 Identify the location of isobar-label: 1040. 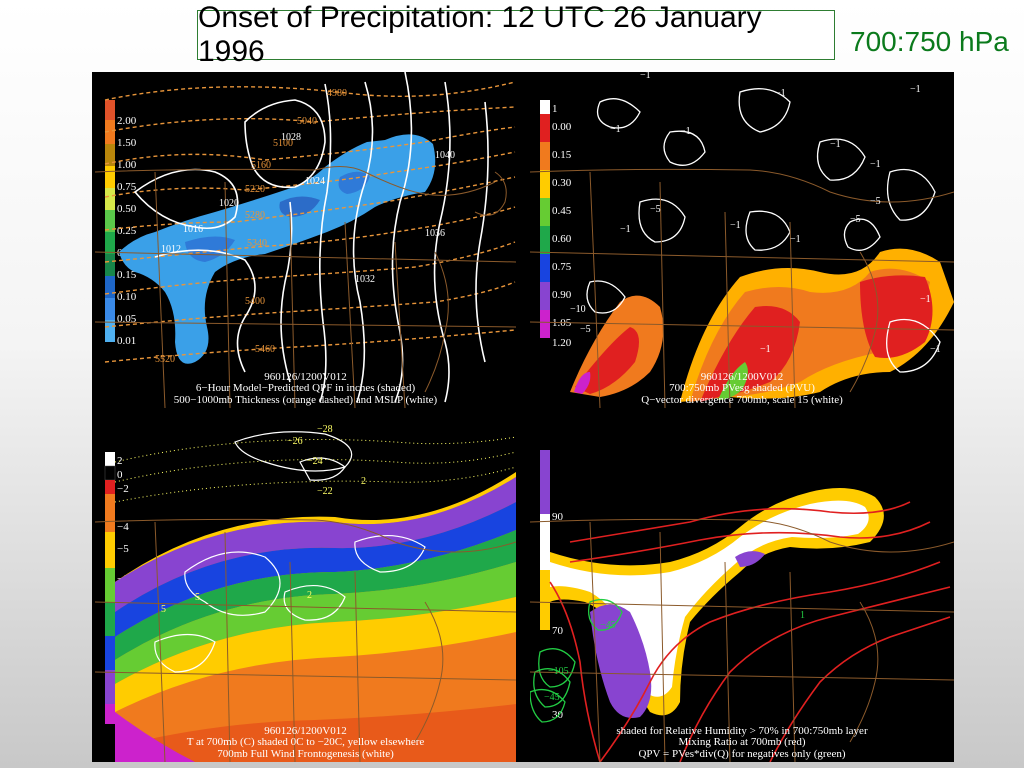
(445, 155).